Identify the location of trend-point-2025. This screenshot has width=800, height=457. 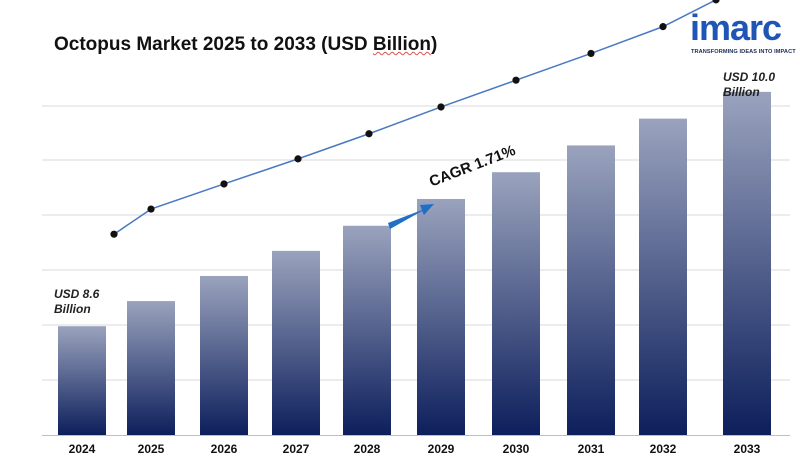
(151, 209).